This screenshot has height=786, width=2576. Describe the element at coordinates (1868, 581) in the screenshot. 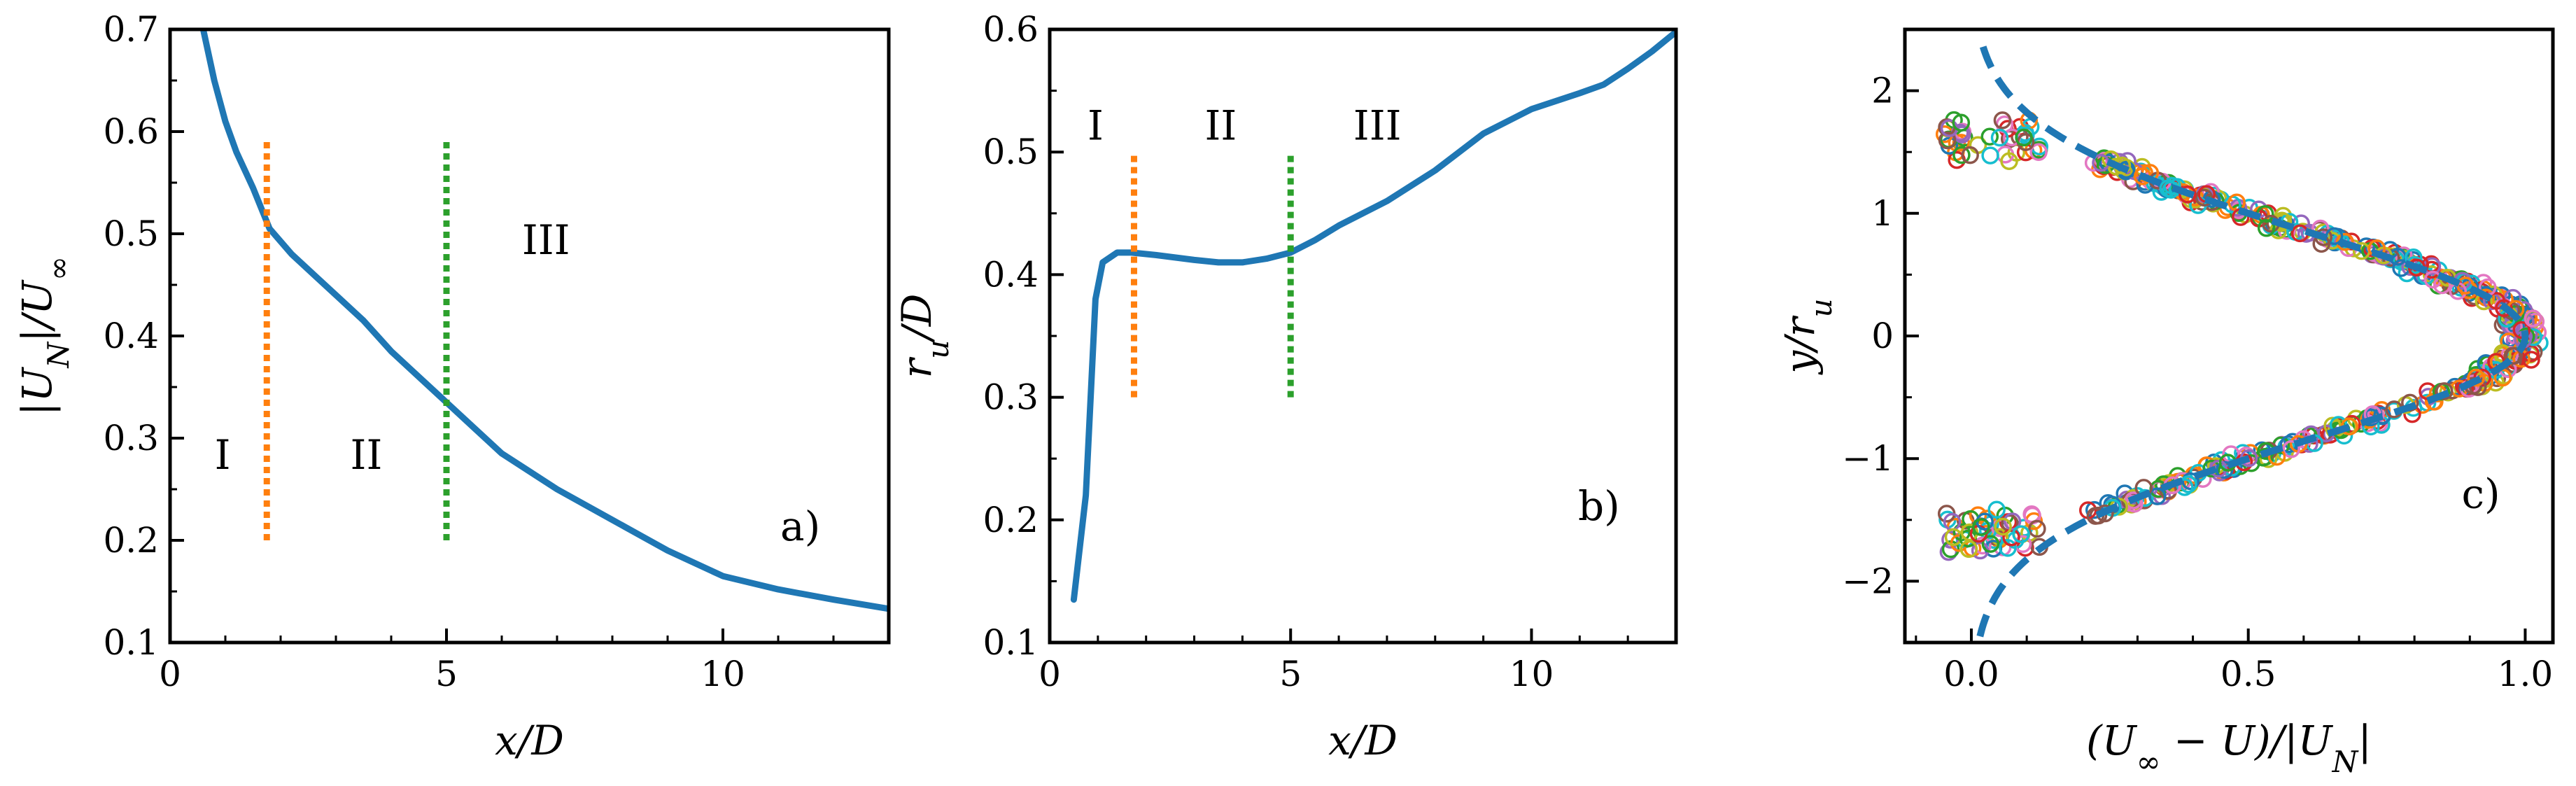

I see `y-tick-label: −2` at that location.